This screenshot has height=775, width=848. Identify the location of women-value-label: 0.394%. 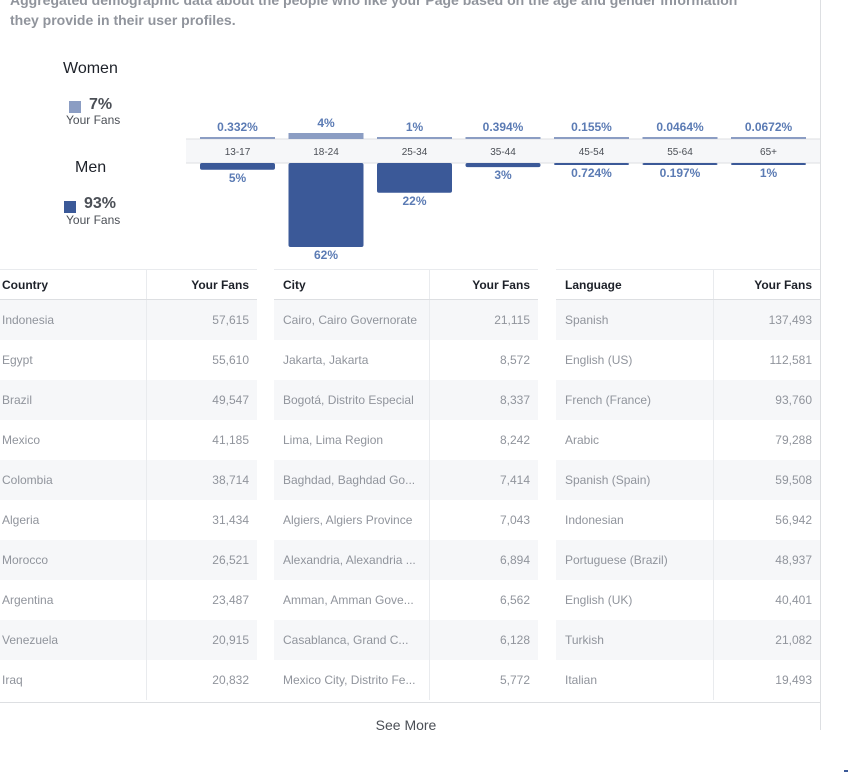
(503, 127).